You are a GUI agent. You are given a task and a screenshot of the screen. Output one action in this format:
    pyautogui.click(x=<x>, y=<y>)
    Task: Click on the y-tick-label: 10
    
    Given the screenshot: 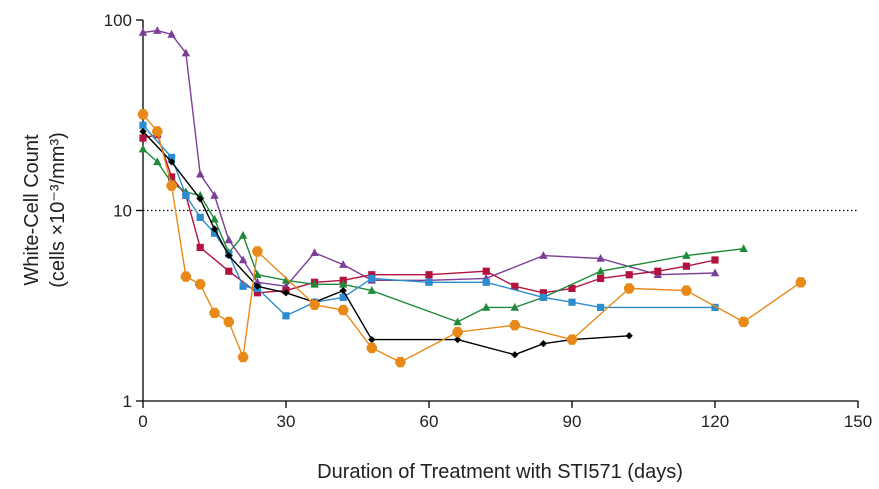 What is the action you would take?
    pyautogui.click(x=122, y=211)
    